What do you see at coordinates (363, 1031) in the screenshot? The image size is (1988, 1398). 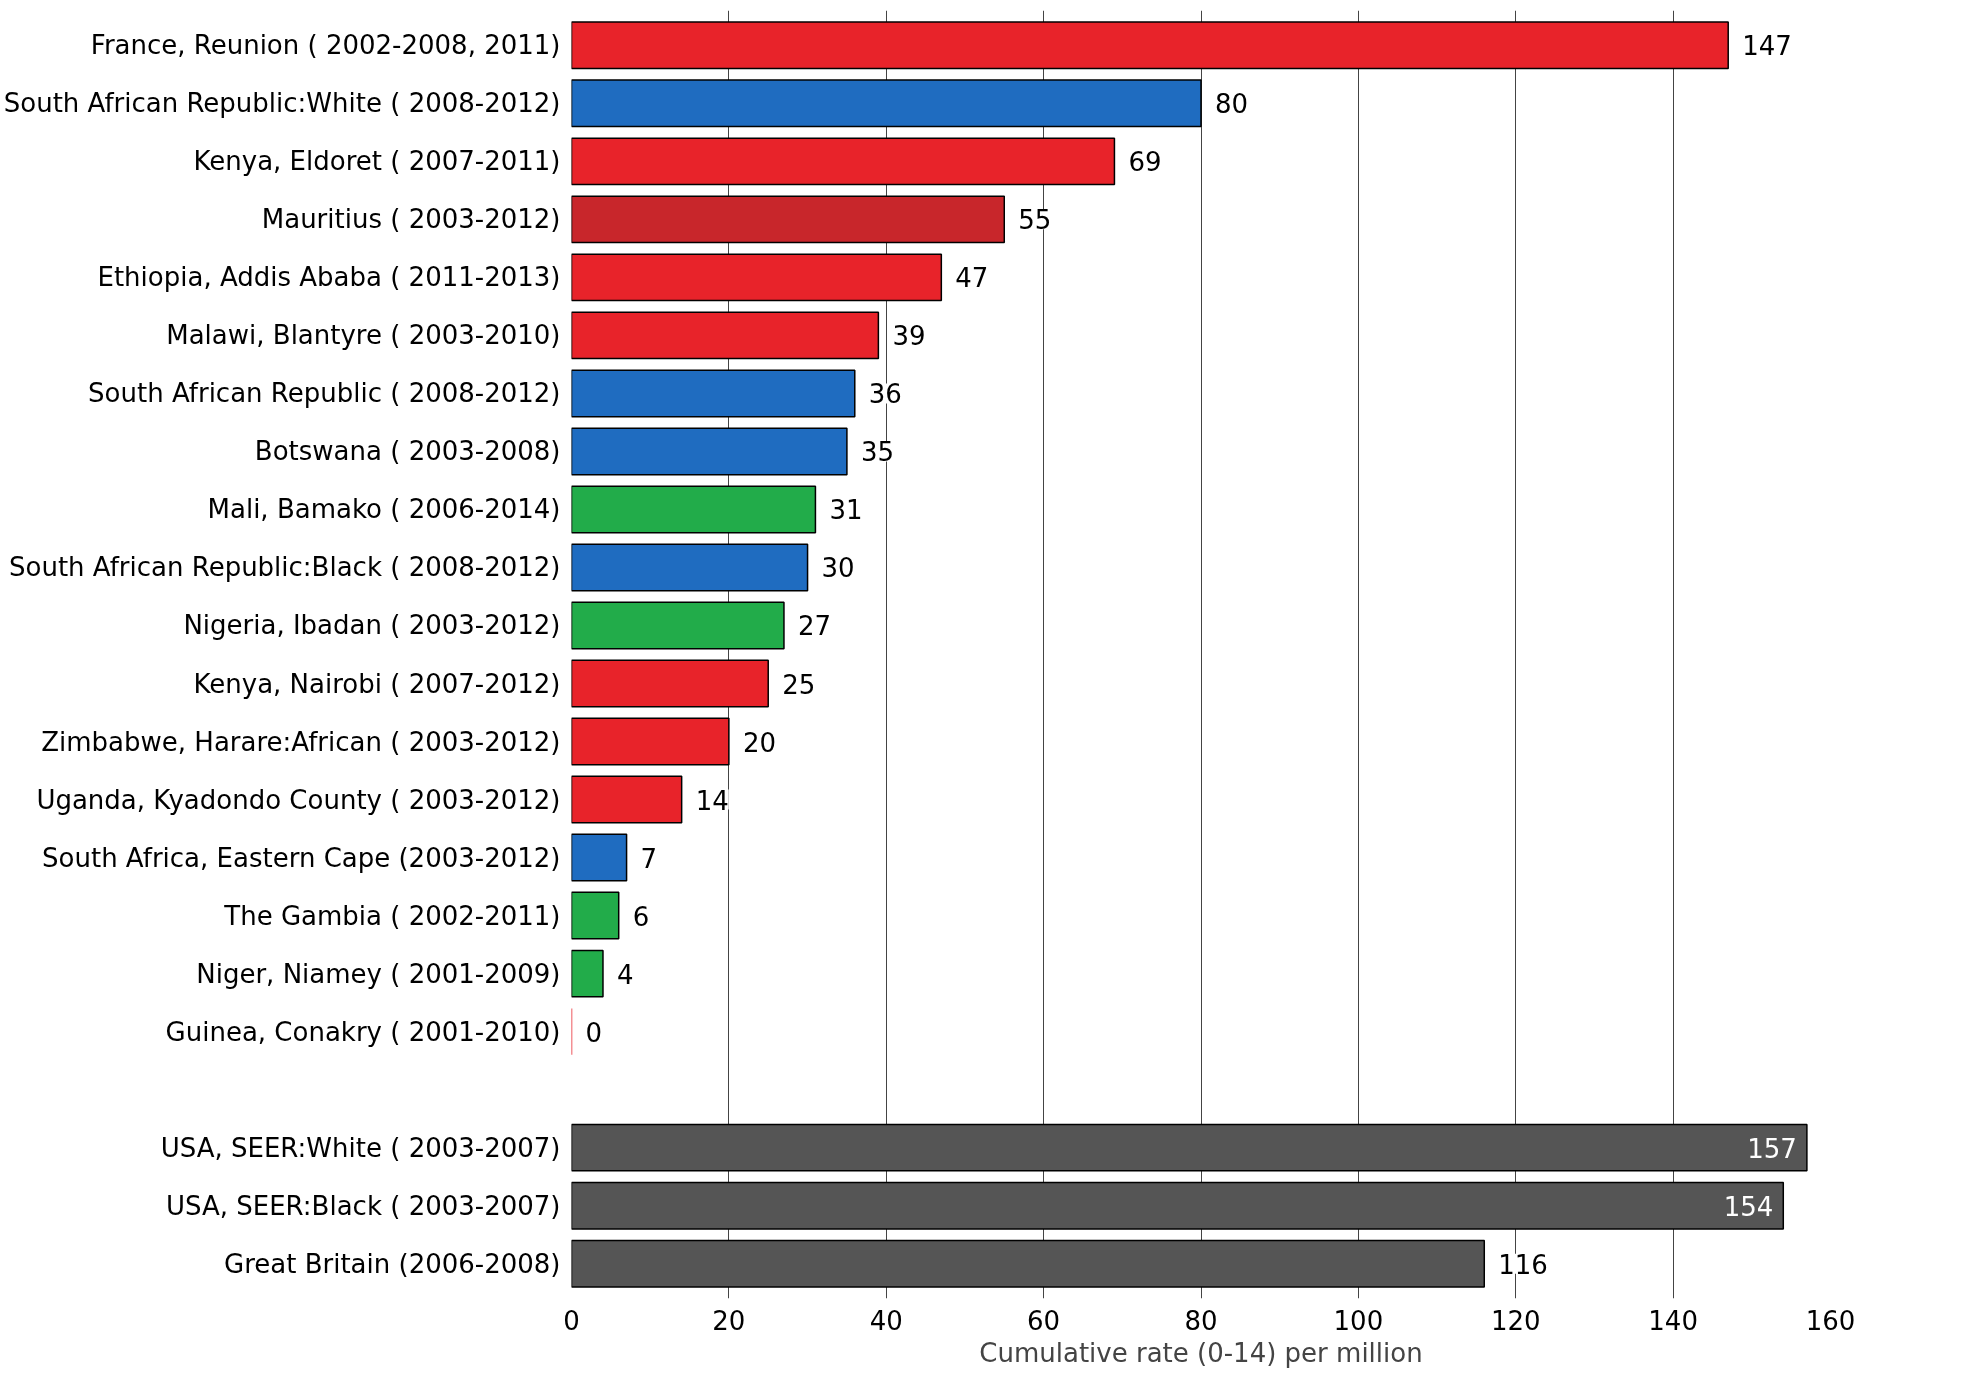 I see `y-tick-label: Guinea, Conakry ( 2001-2010)` at bounding box center [363, 1031].